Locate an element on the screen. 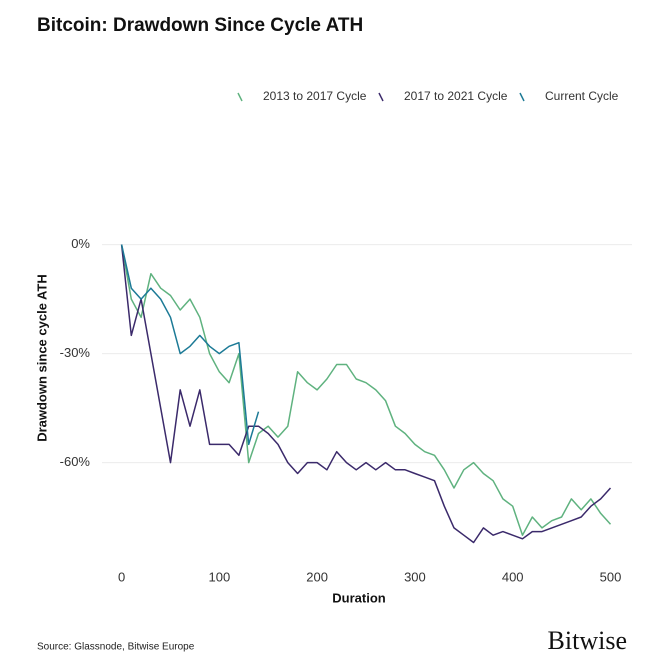 This screenshot has width=671, height=671. source: Source: Glassnode, Bitwise Europe is located at coordinates (116, 647).